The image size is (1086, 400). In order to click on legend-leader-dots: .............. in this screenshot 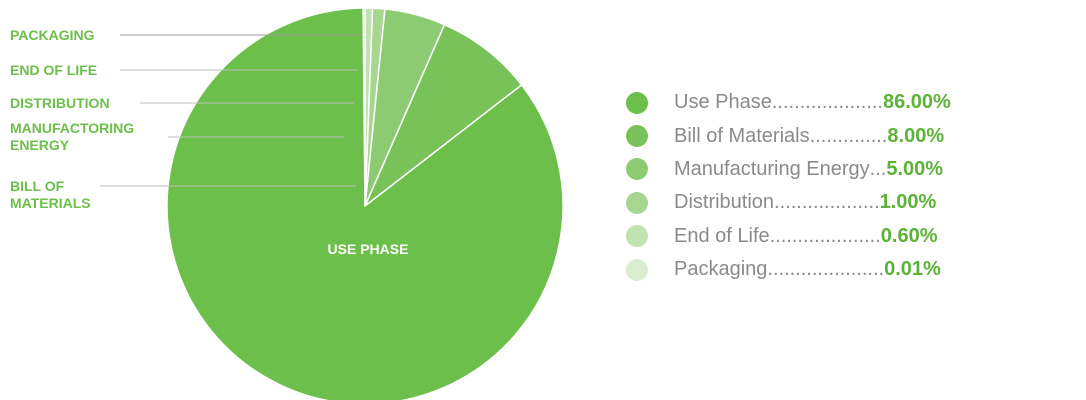, I will do `click(848, 135)`.